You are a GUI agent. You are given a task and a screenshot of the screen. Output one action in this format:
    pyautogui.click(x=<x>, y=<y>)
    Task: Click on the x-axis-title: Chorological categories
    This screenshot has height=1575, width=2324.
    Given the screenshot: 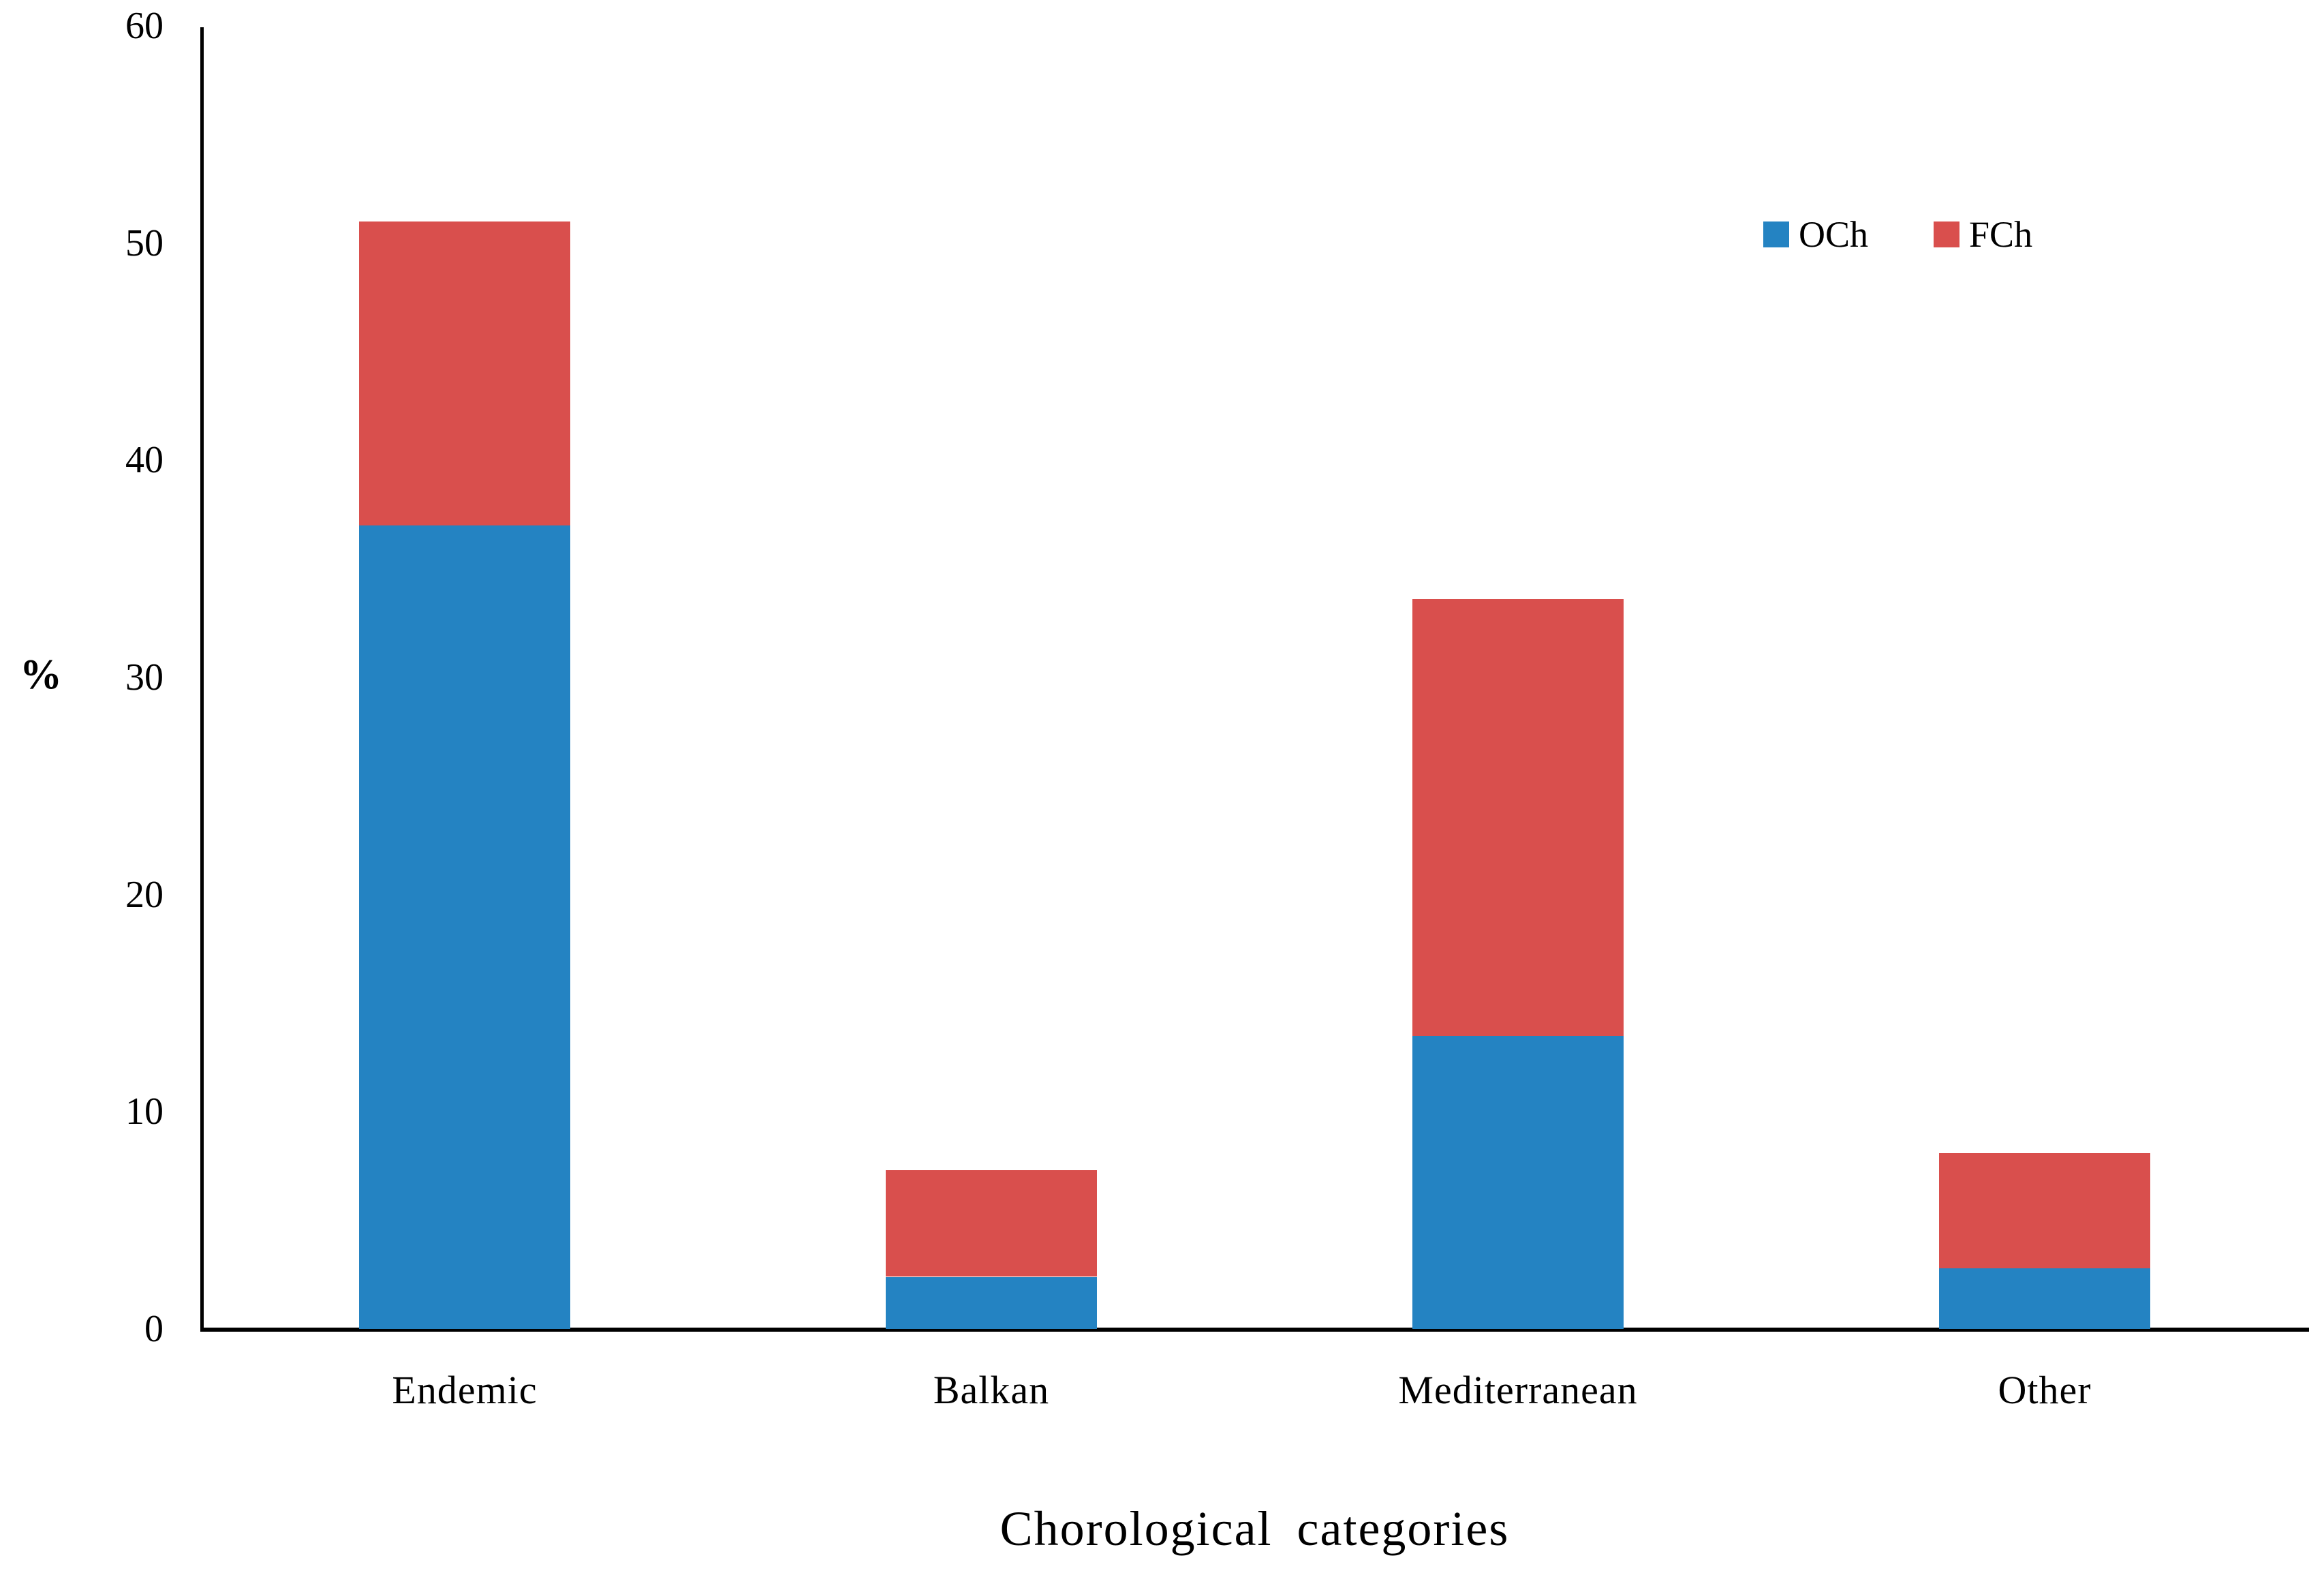 What is the action you would take?
    pyautogui.click(x=1255, y=1528)
    